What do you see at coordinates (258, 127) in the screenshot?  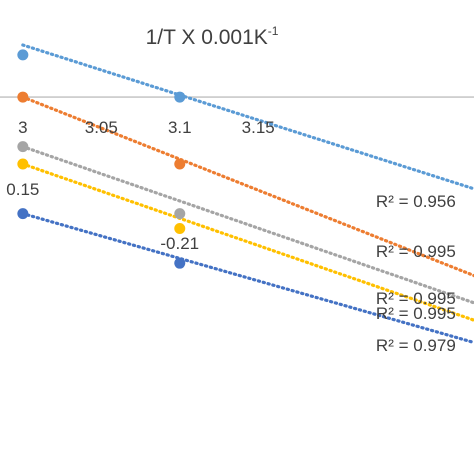 I see `x-tick-label: 3.15` at bounding box center [258, 127].